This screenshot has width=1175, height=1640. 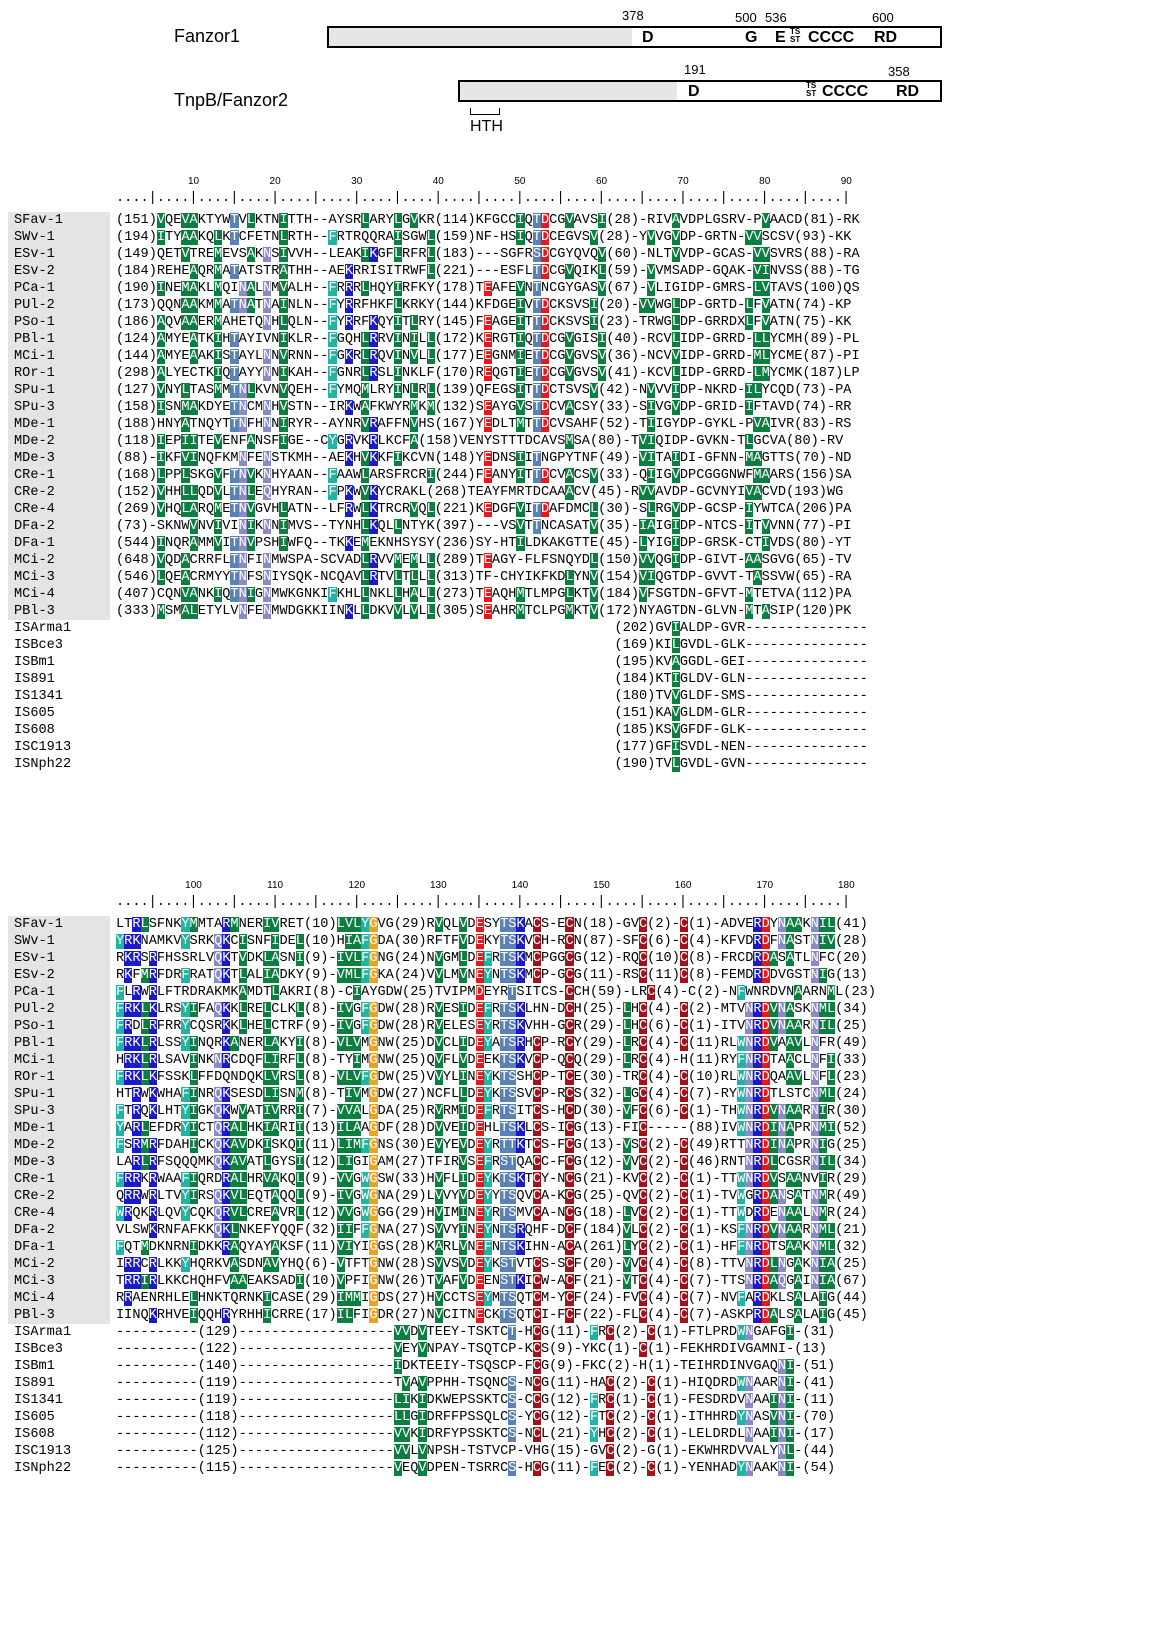 What do you see at coordinates (438, 885) in the screenshot?
I see `ruler-tick-label: 130` at bounding box center [438, 885].